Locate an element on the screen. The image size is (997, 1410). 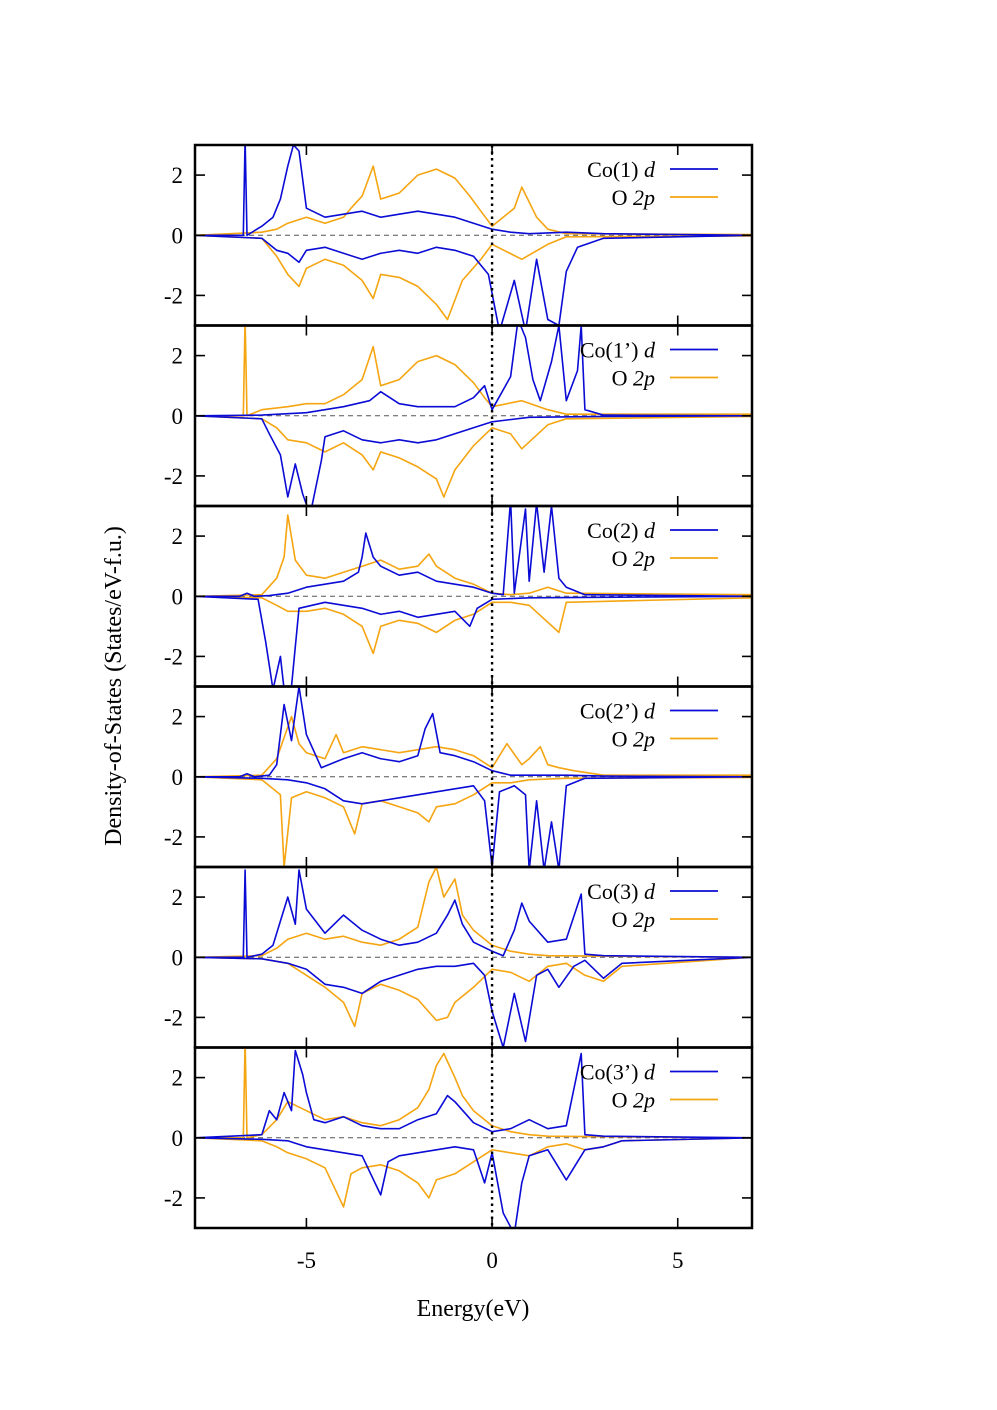
panel-1: 20-2Co(1) dO 2p is located at coordinates (459, 235).